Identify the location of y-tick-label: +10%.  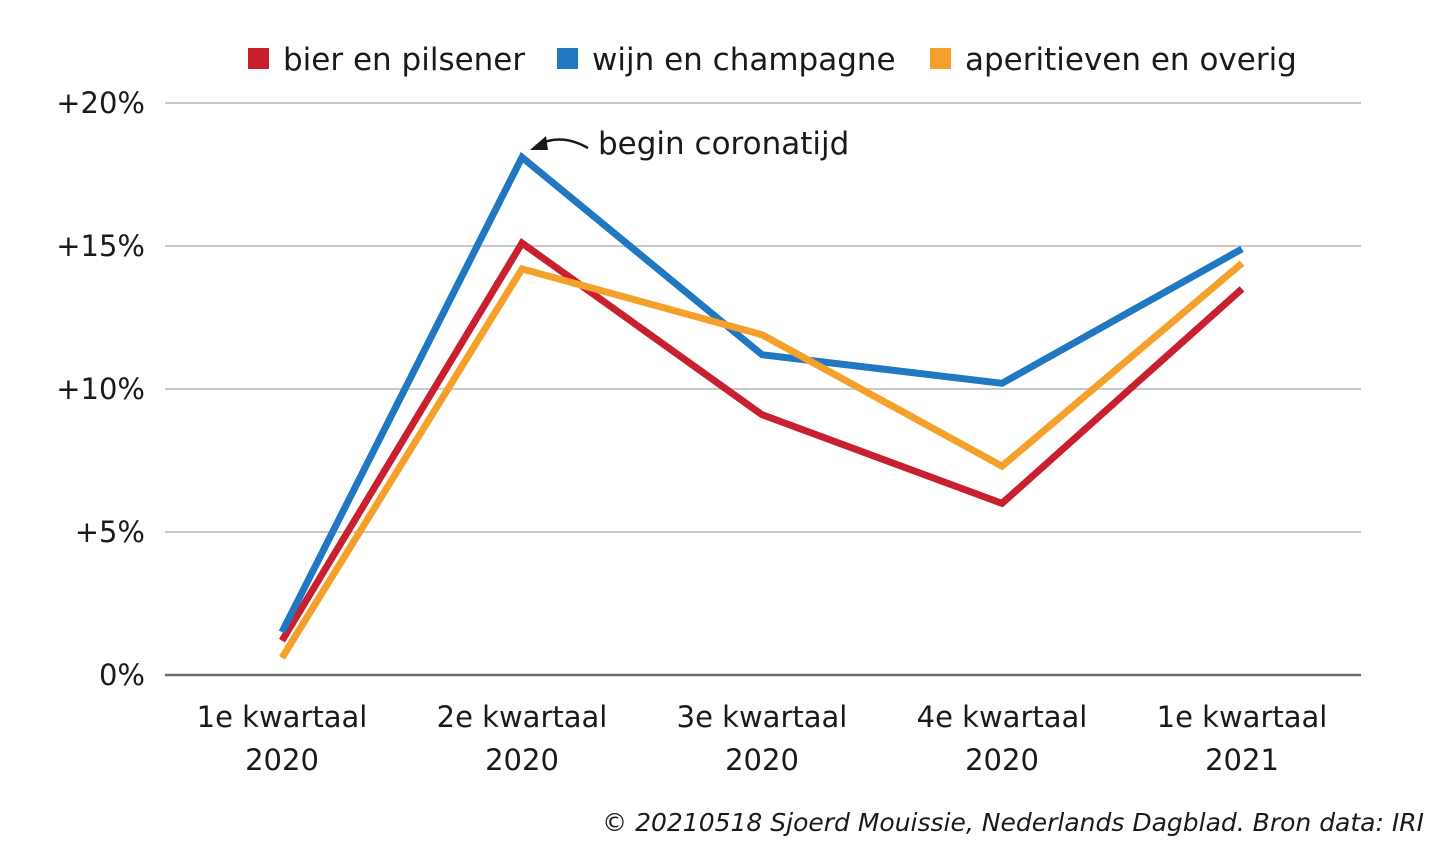
(100, 389).